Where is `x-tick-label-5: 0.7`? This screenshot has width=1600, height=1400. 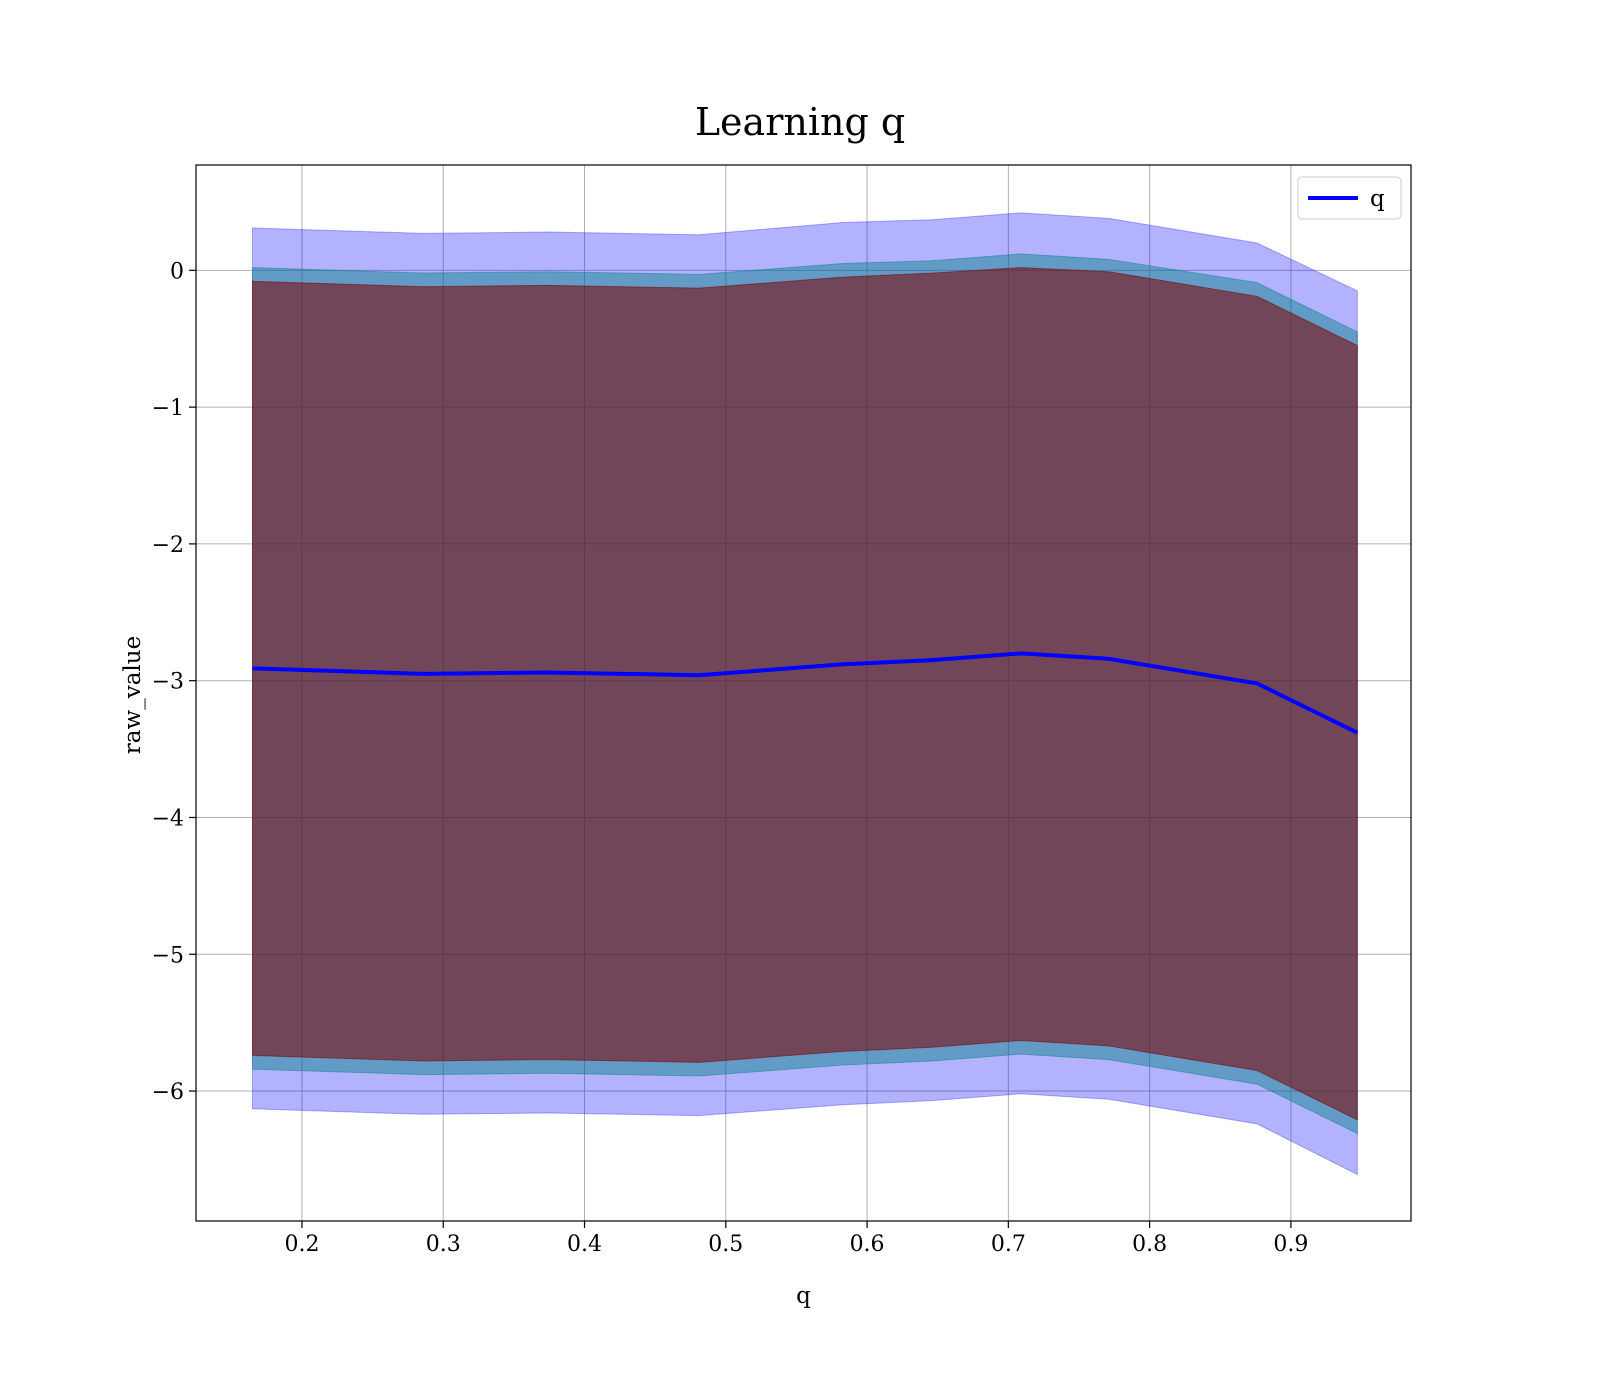
x-tick-label-5: 0.7 is located at coordinates (1008, 1244).